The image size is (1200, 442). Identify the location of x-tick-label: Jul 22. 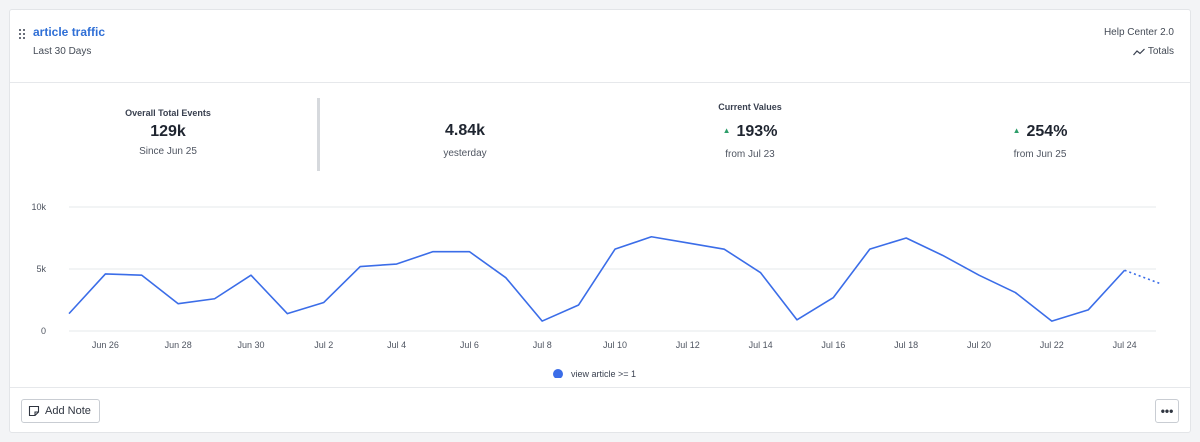
(1052, 345).